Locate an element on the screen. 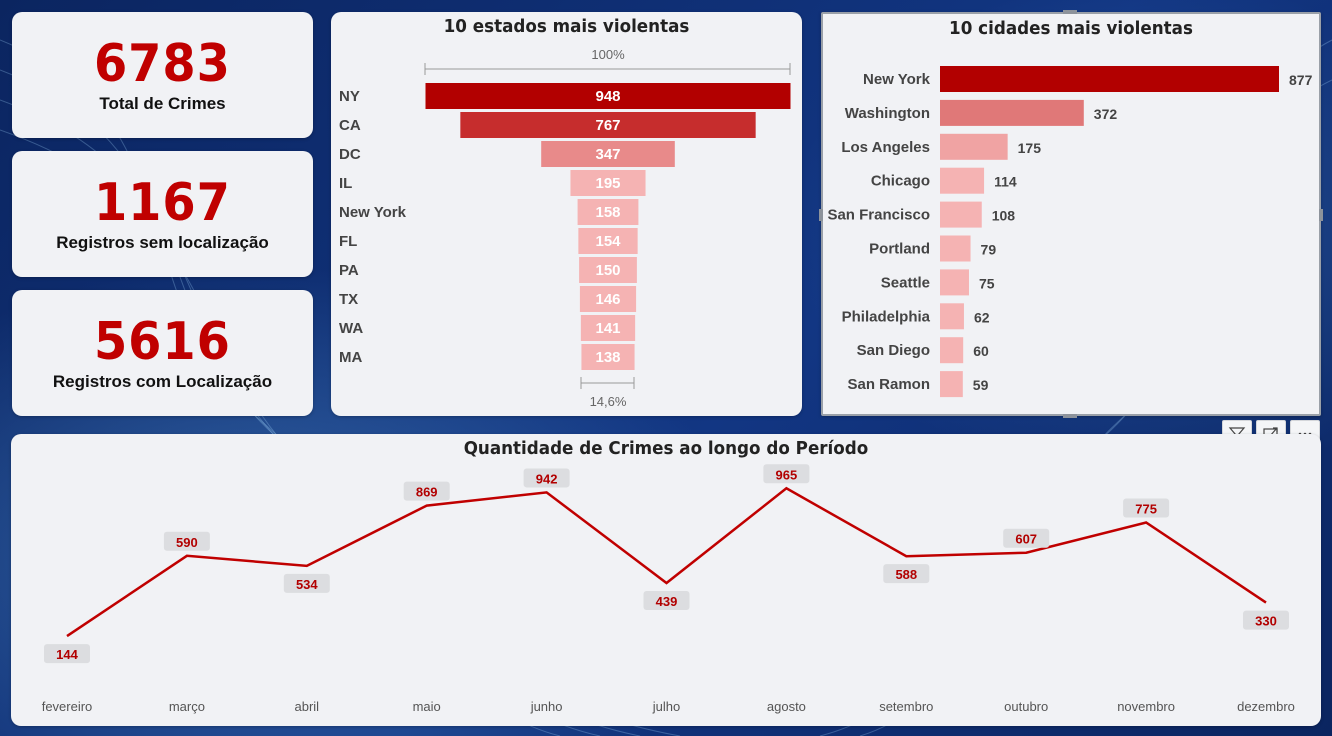  city-category-label: New York is located at coordinates (897, 79).